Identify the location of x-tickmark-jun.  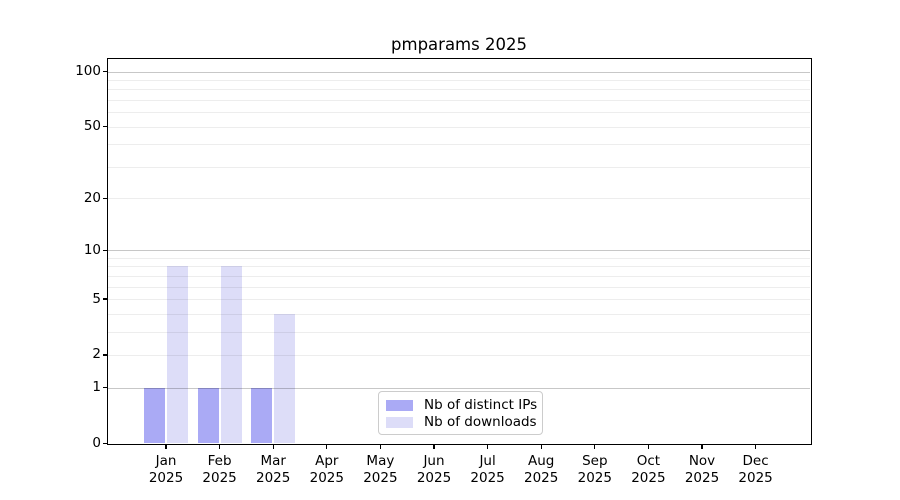
(434, 447).